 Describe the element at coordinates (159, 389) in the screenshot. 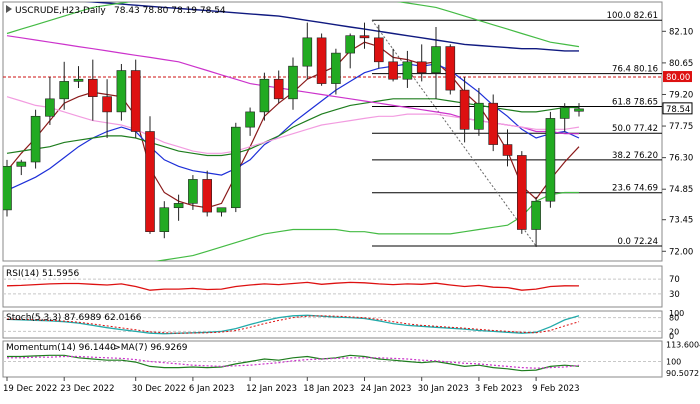

I see `date-axis-label: 30 Dec 2022` at that location.